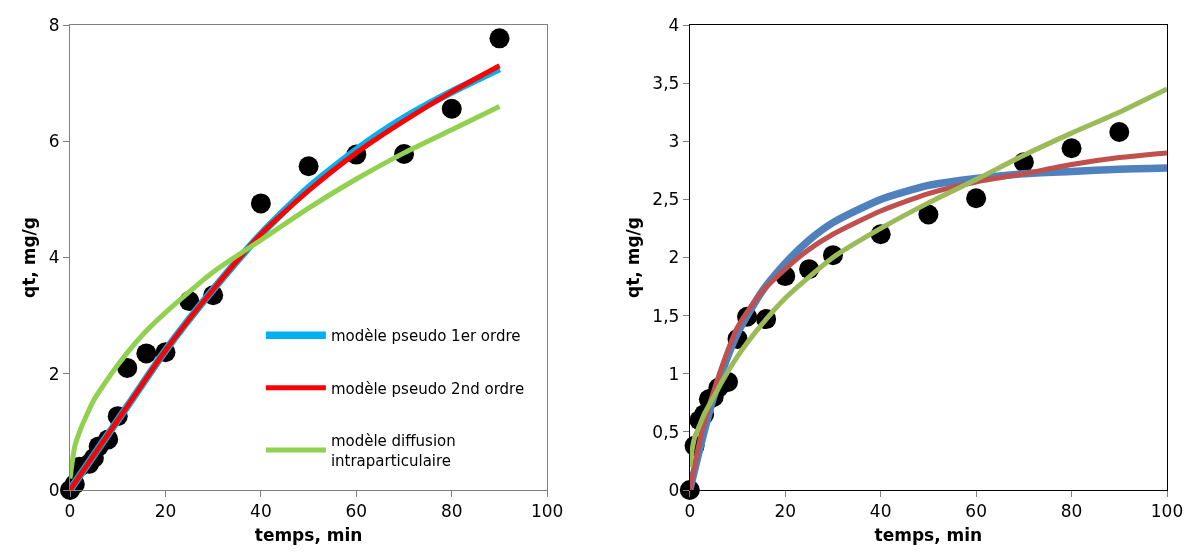 The image size is (1195, 560). Describe the element at coordinates (54, 141) in the screenshot. I see `y-tick-label: 6` at that location.